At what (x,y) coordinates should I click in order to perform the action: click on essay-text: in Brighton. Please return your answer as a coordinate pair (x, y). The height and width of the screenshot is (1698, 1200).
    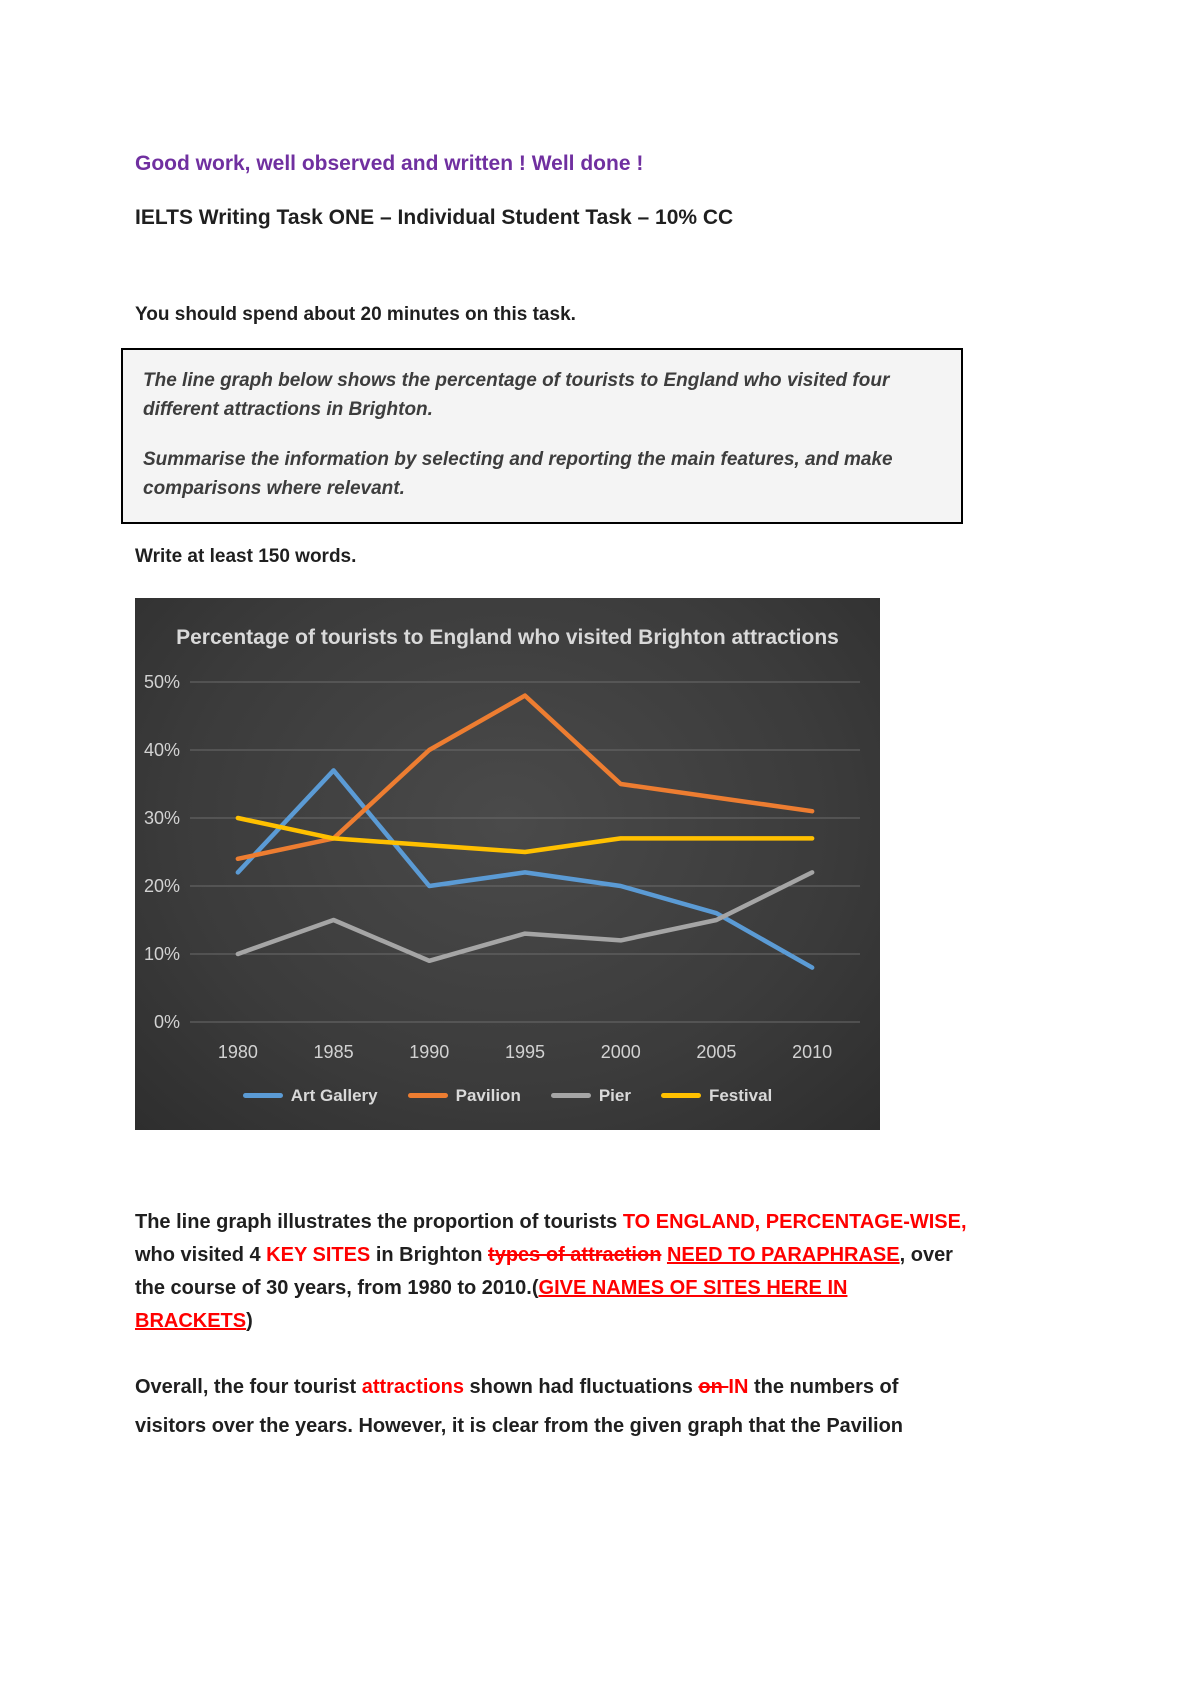
    Looking at the image, I should click on (429, 1254).